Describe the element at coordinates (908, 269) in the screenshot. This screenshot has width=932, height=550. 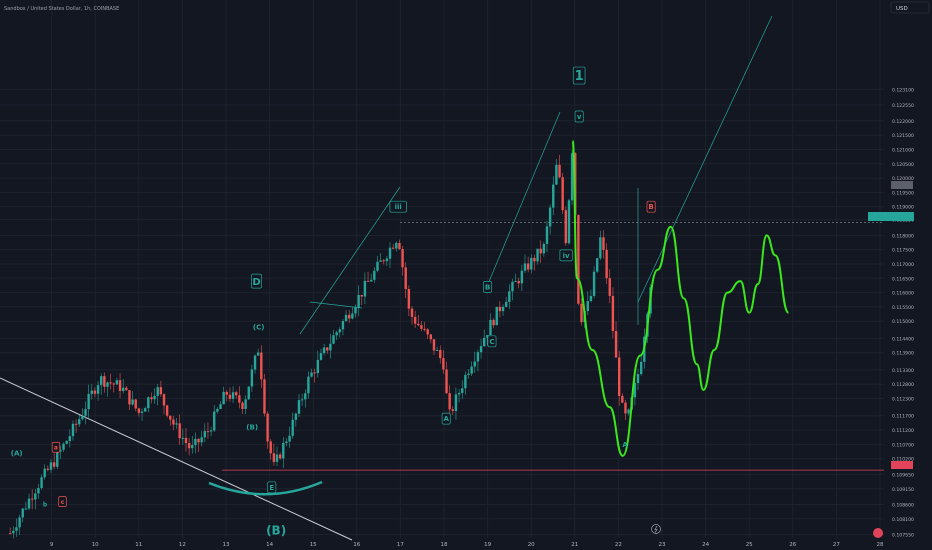
I see `price-axis-bg` at that location.